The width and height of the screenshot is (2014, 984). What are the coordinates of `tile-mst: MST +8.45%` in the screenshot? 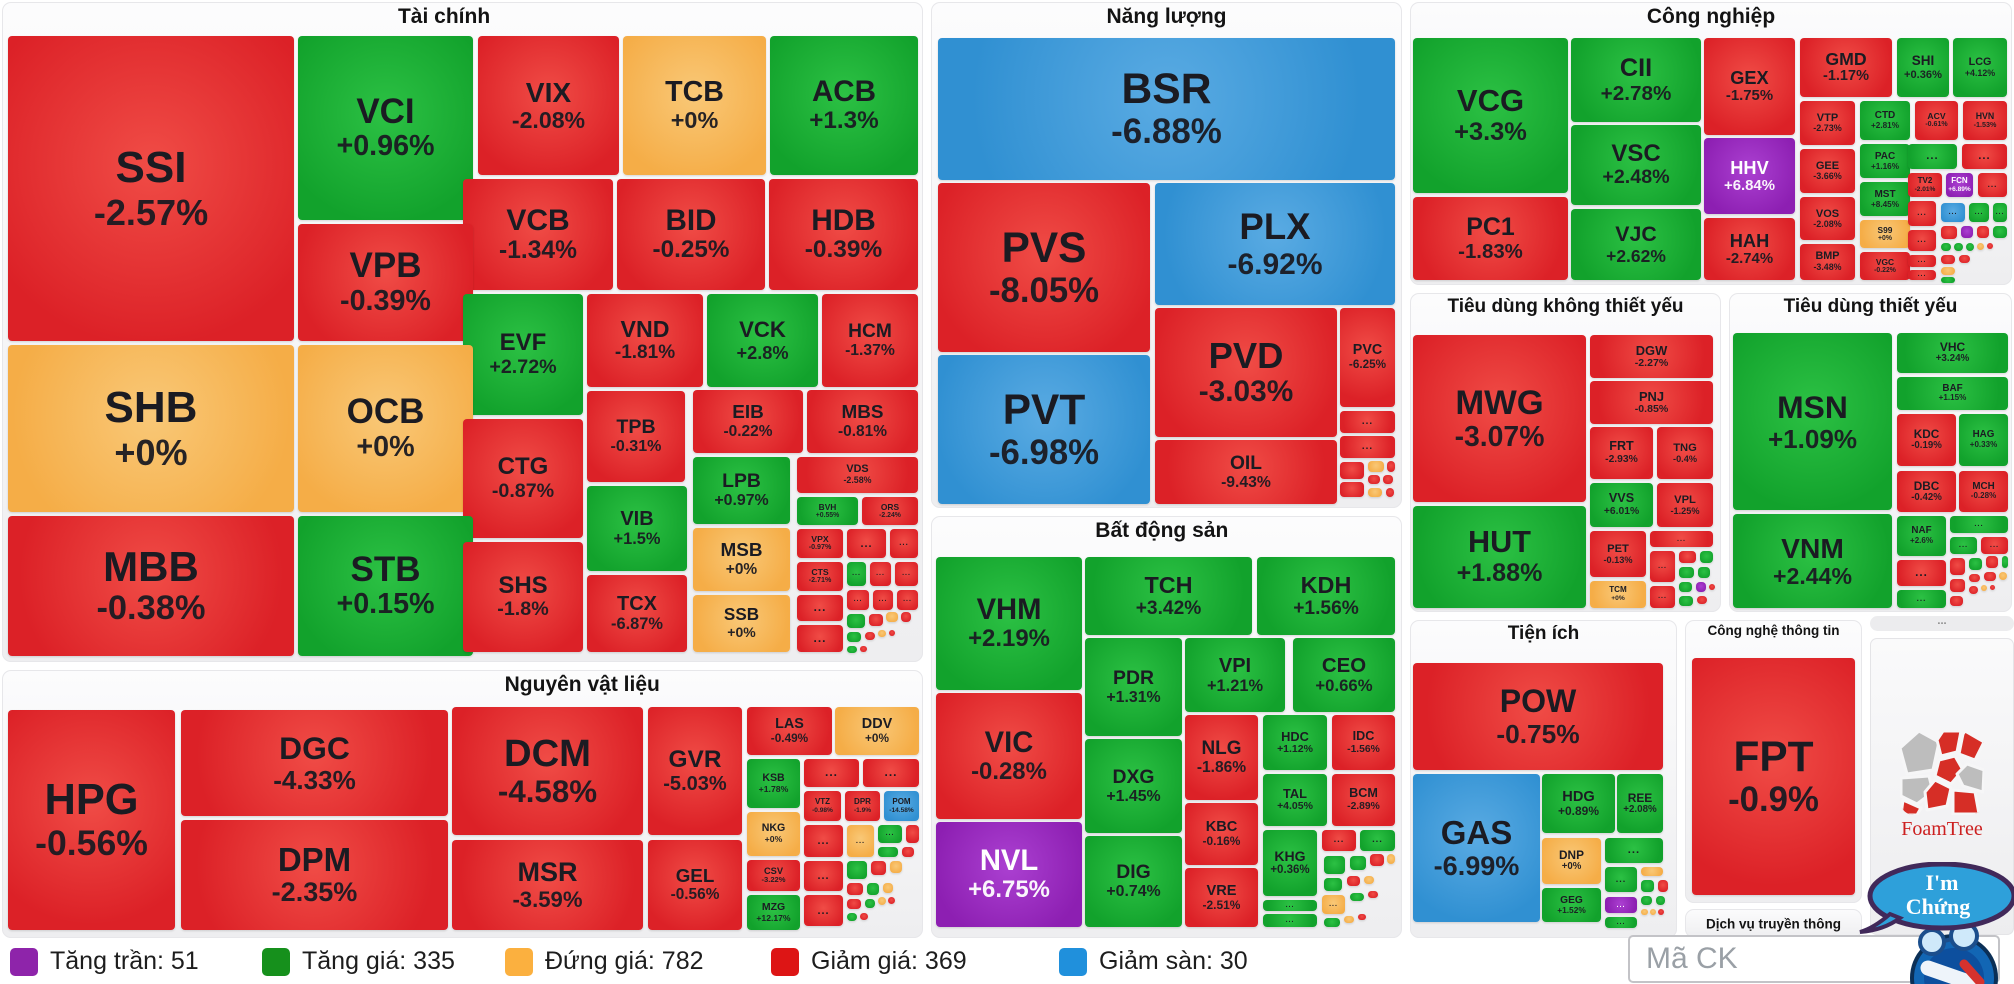 It's located at (1885, 199).